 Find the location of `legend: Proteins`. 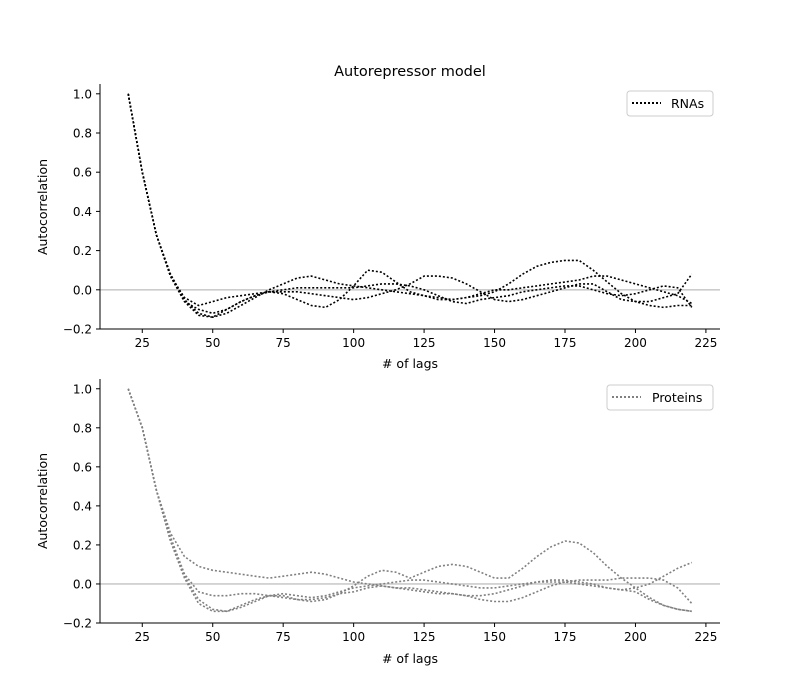

legend: Proteins is located at coordinates (660, 397).